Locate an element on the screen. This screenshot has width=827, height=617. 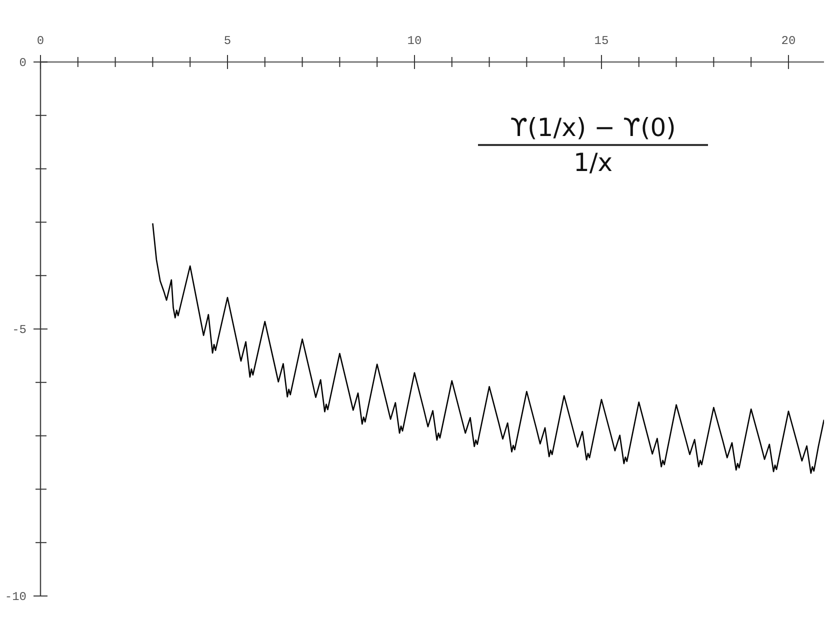
x-tick-label: 10 is located at coordinates (414, 41).